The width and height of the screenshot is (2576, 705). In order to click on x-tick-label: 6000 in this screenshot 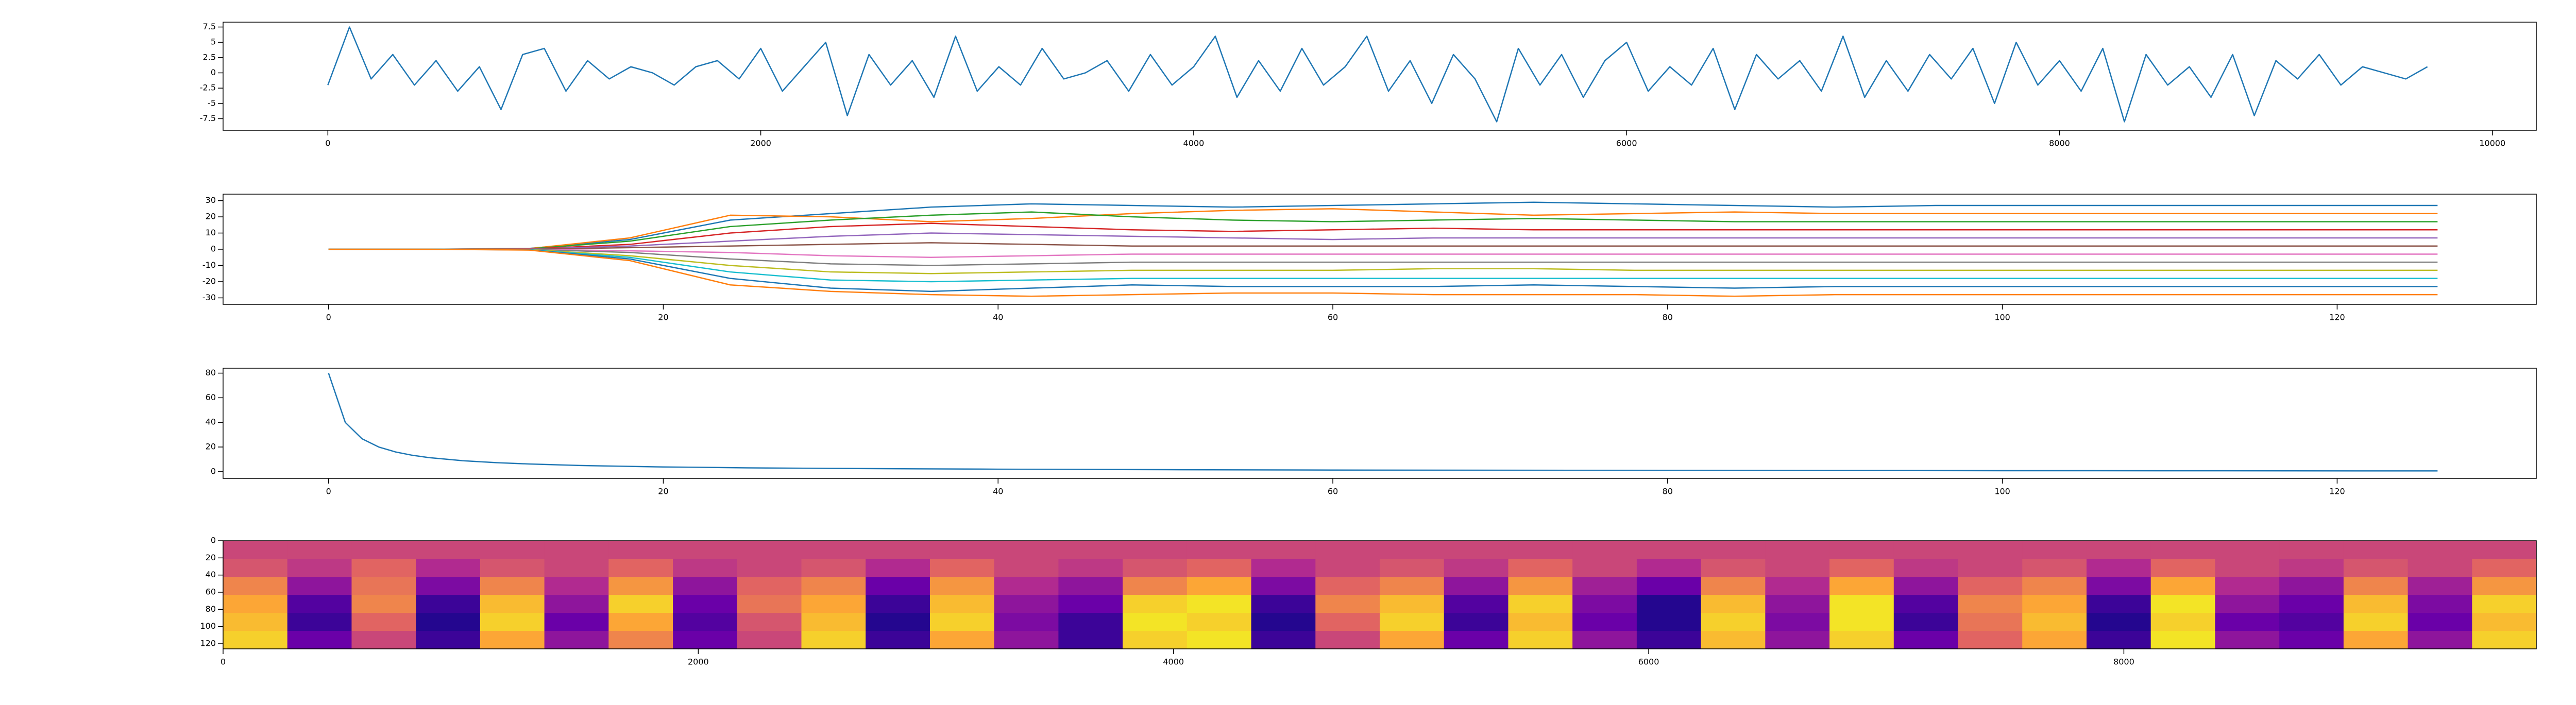, I will do `click(1648, 662)`.